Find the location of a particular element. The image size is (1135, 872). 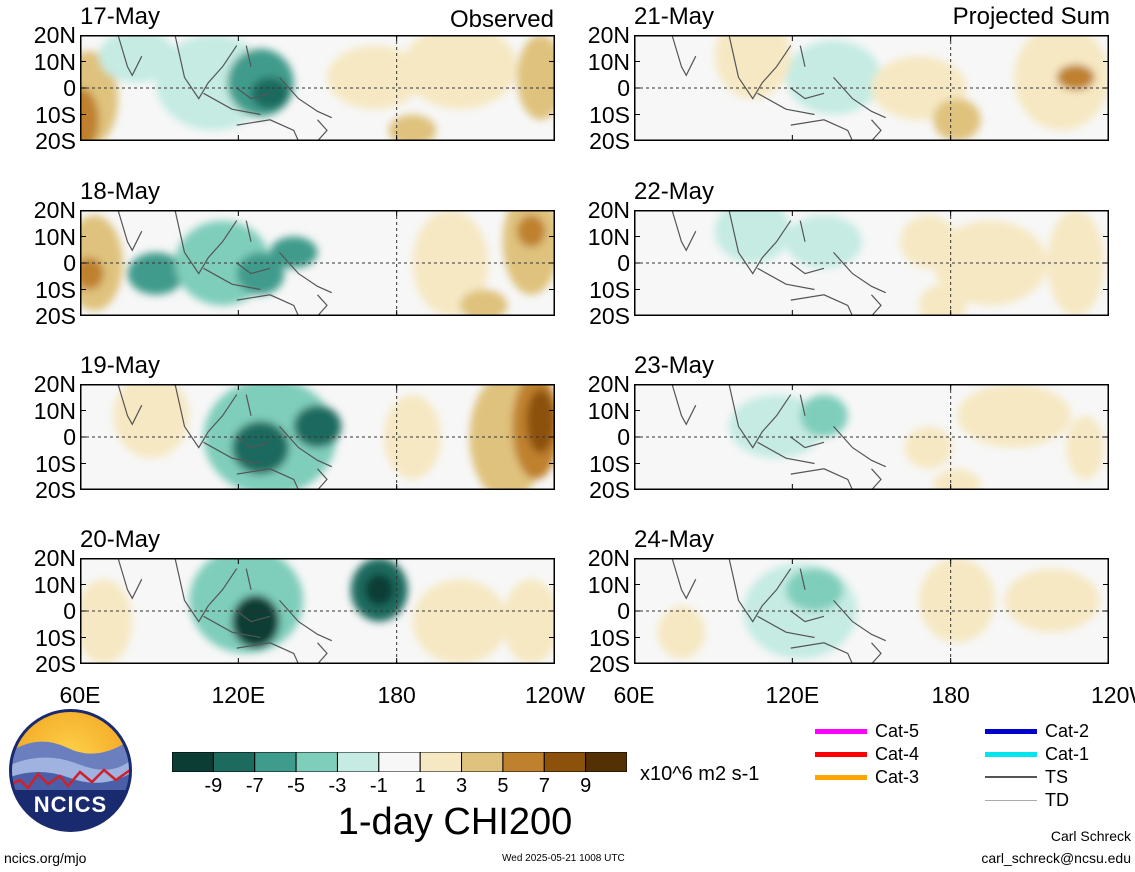

lon-label-right: 60E is located at coordinates (634, 695).